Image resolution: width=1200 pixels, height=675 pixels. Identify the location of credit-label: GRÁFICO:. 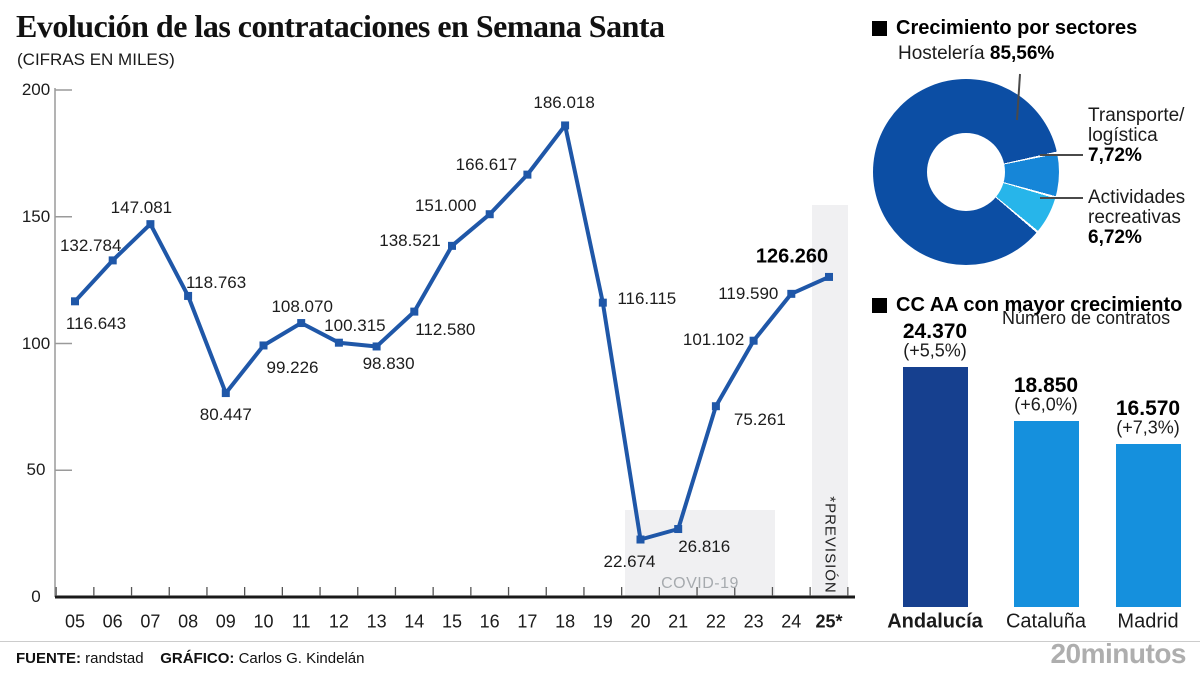
(197, 658).